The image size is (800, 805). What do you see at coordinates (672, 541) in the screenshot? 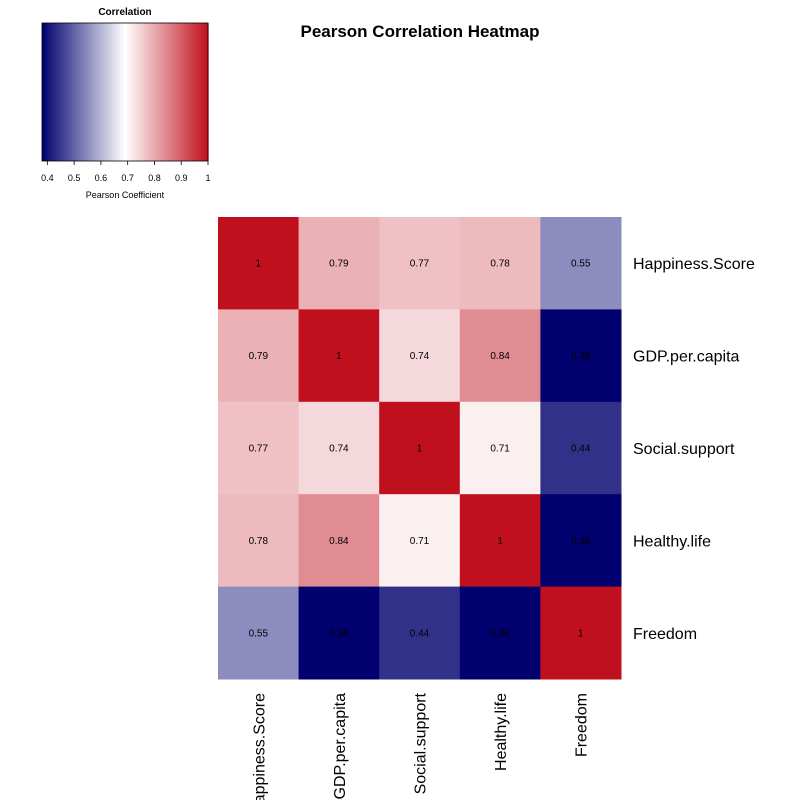
I see `row-label: Healthy.life` at bounding box center [672, 541].